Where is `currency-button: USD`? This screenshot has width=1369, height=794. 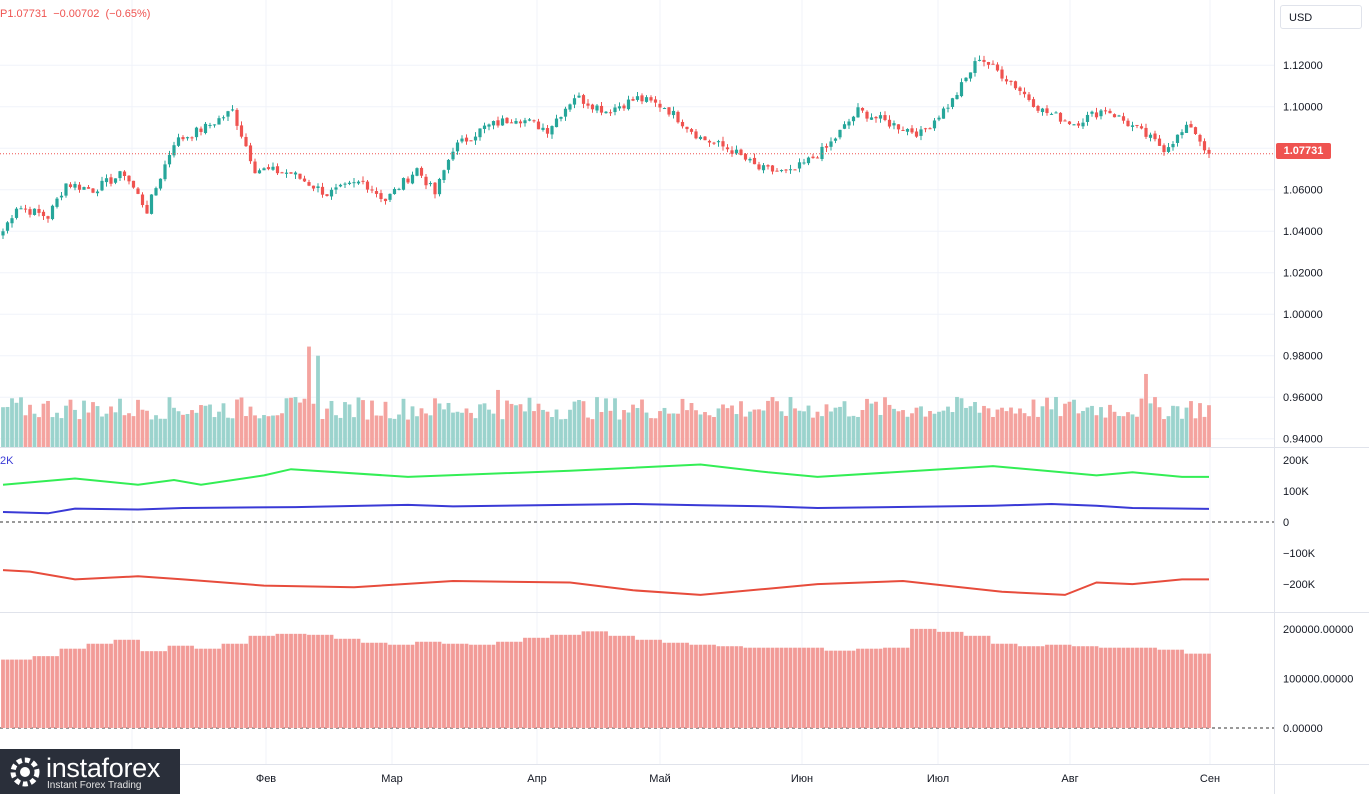
currency-button: USD is located at coordinates (1321, 17).